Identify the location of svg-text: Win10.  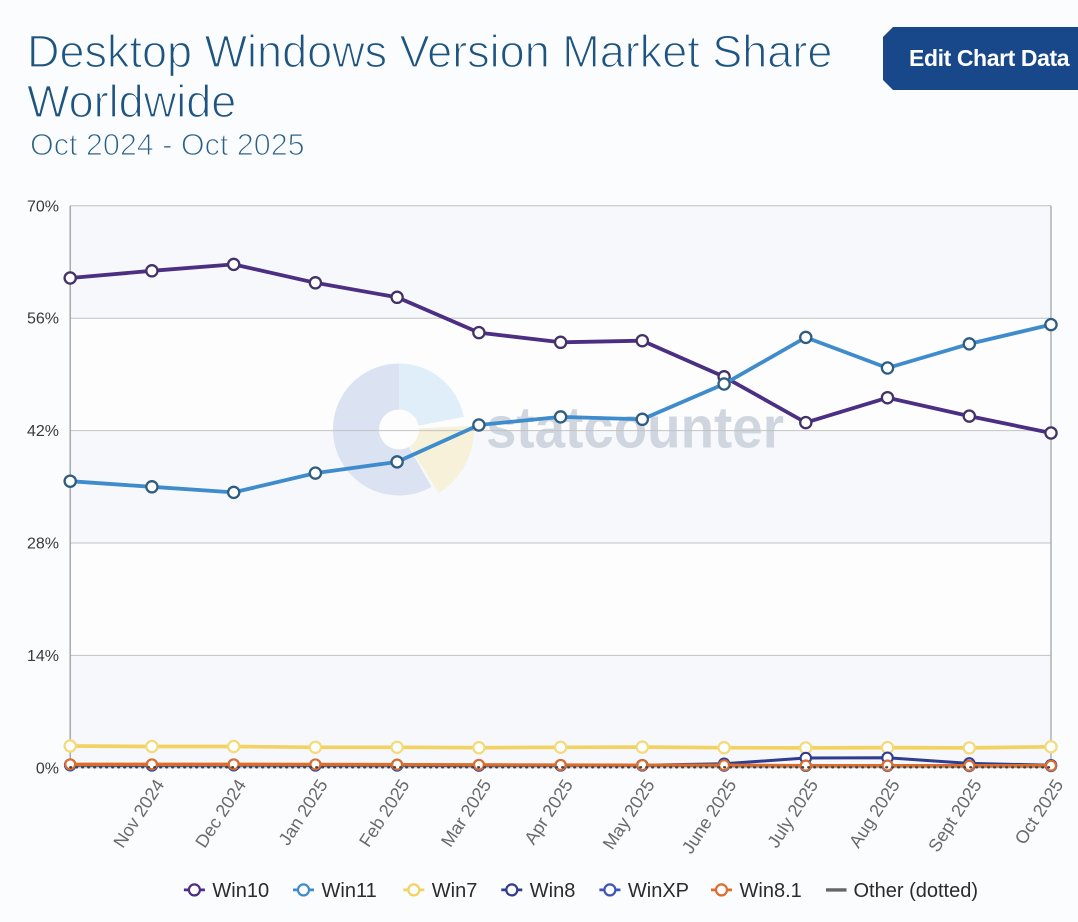
(240, 891).